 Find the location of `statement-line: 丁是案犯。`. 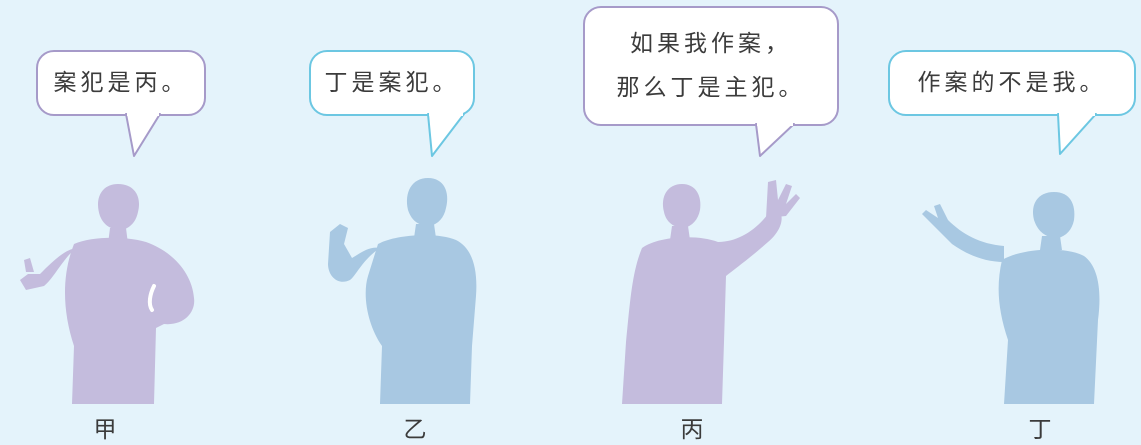

statement-line: 丁是案犯。 is located at coordinates (392, 83).